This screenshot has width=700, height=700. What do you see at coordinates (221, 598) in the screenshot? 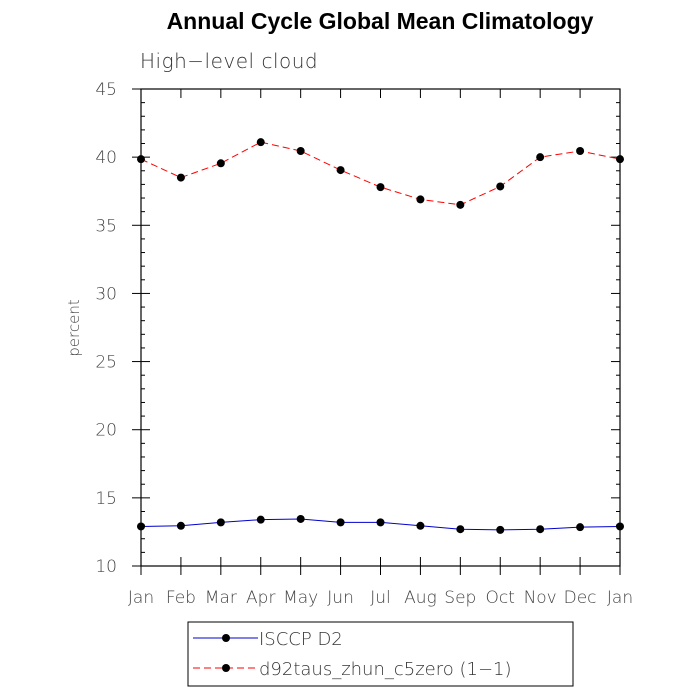
I see `x-tick-label: Mar` at bounding box center [221, 598].